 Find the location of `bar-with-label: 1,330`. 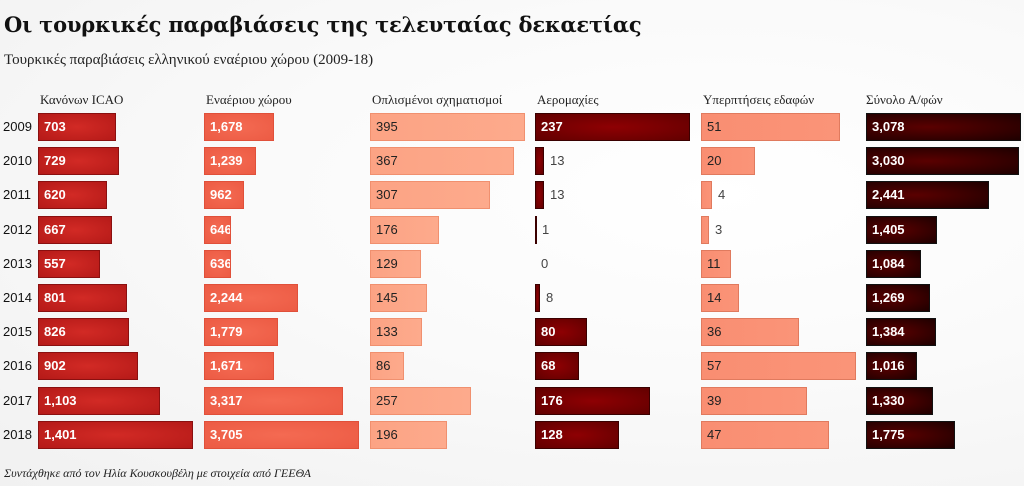

bar-with-label: 1,330 is located at coordinates (899, 401).